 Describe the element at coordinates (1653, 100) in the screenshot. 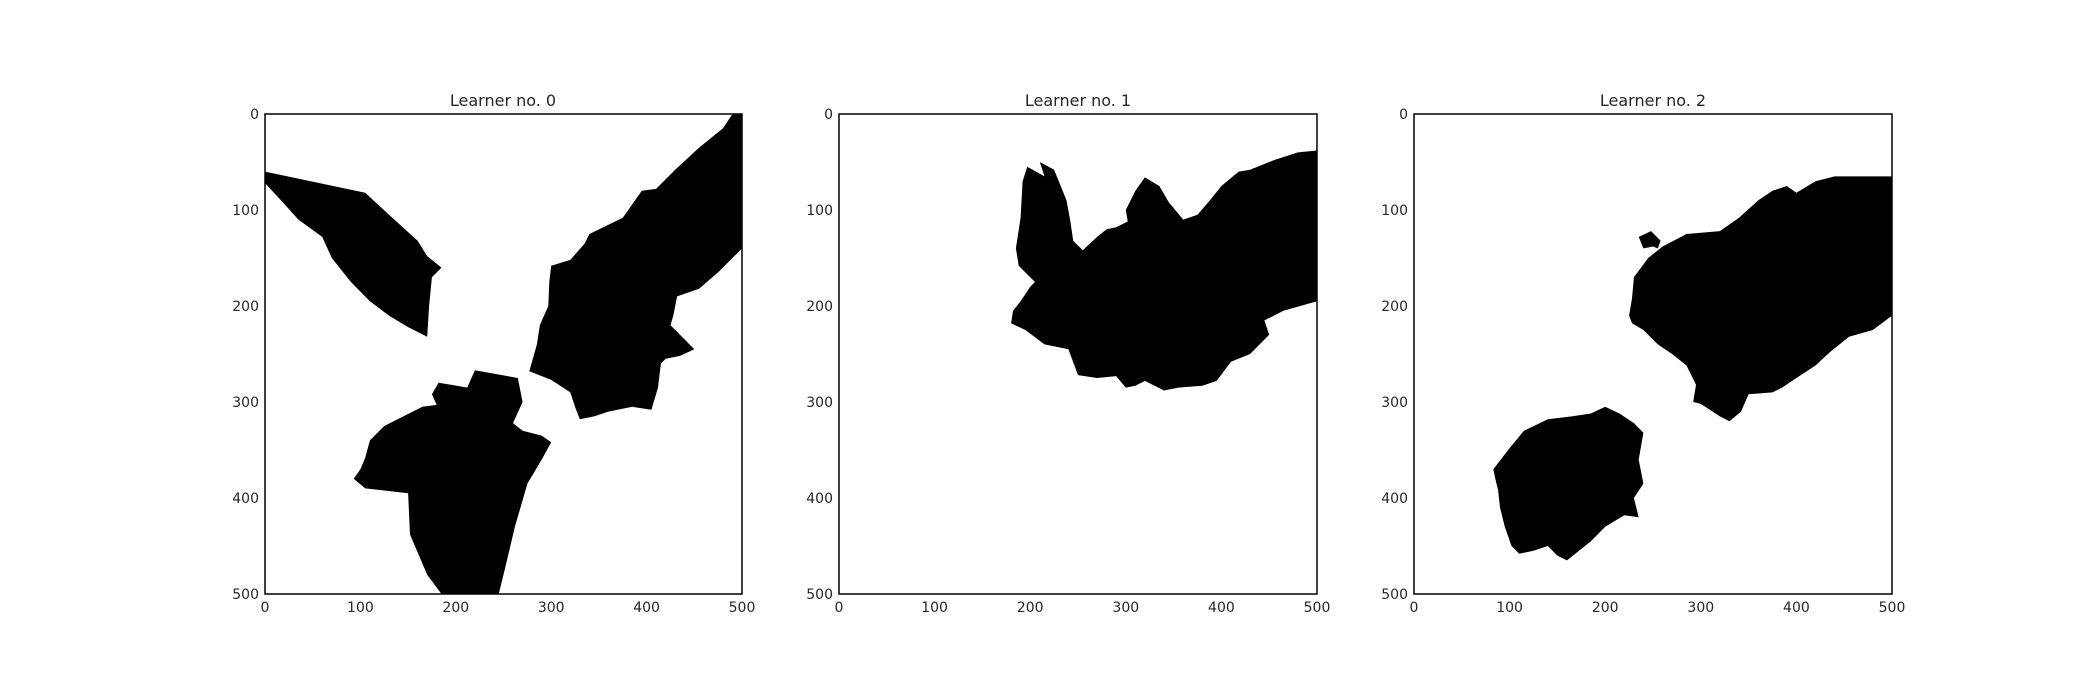

I see `subplot-2-title: Learner no. 2` at that location.